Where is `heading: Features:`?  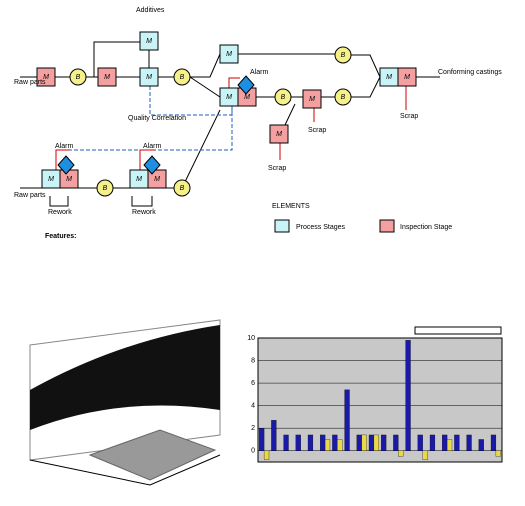 heading: Features: is located at coordinates (61, 236).